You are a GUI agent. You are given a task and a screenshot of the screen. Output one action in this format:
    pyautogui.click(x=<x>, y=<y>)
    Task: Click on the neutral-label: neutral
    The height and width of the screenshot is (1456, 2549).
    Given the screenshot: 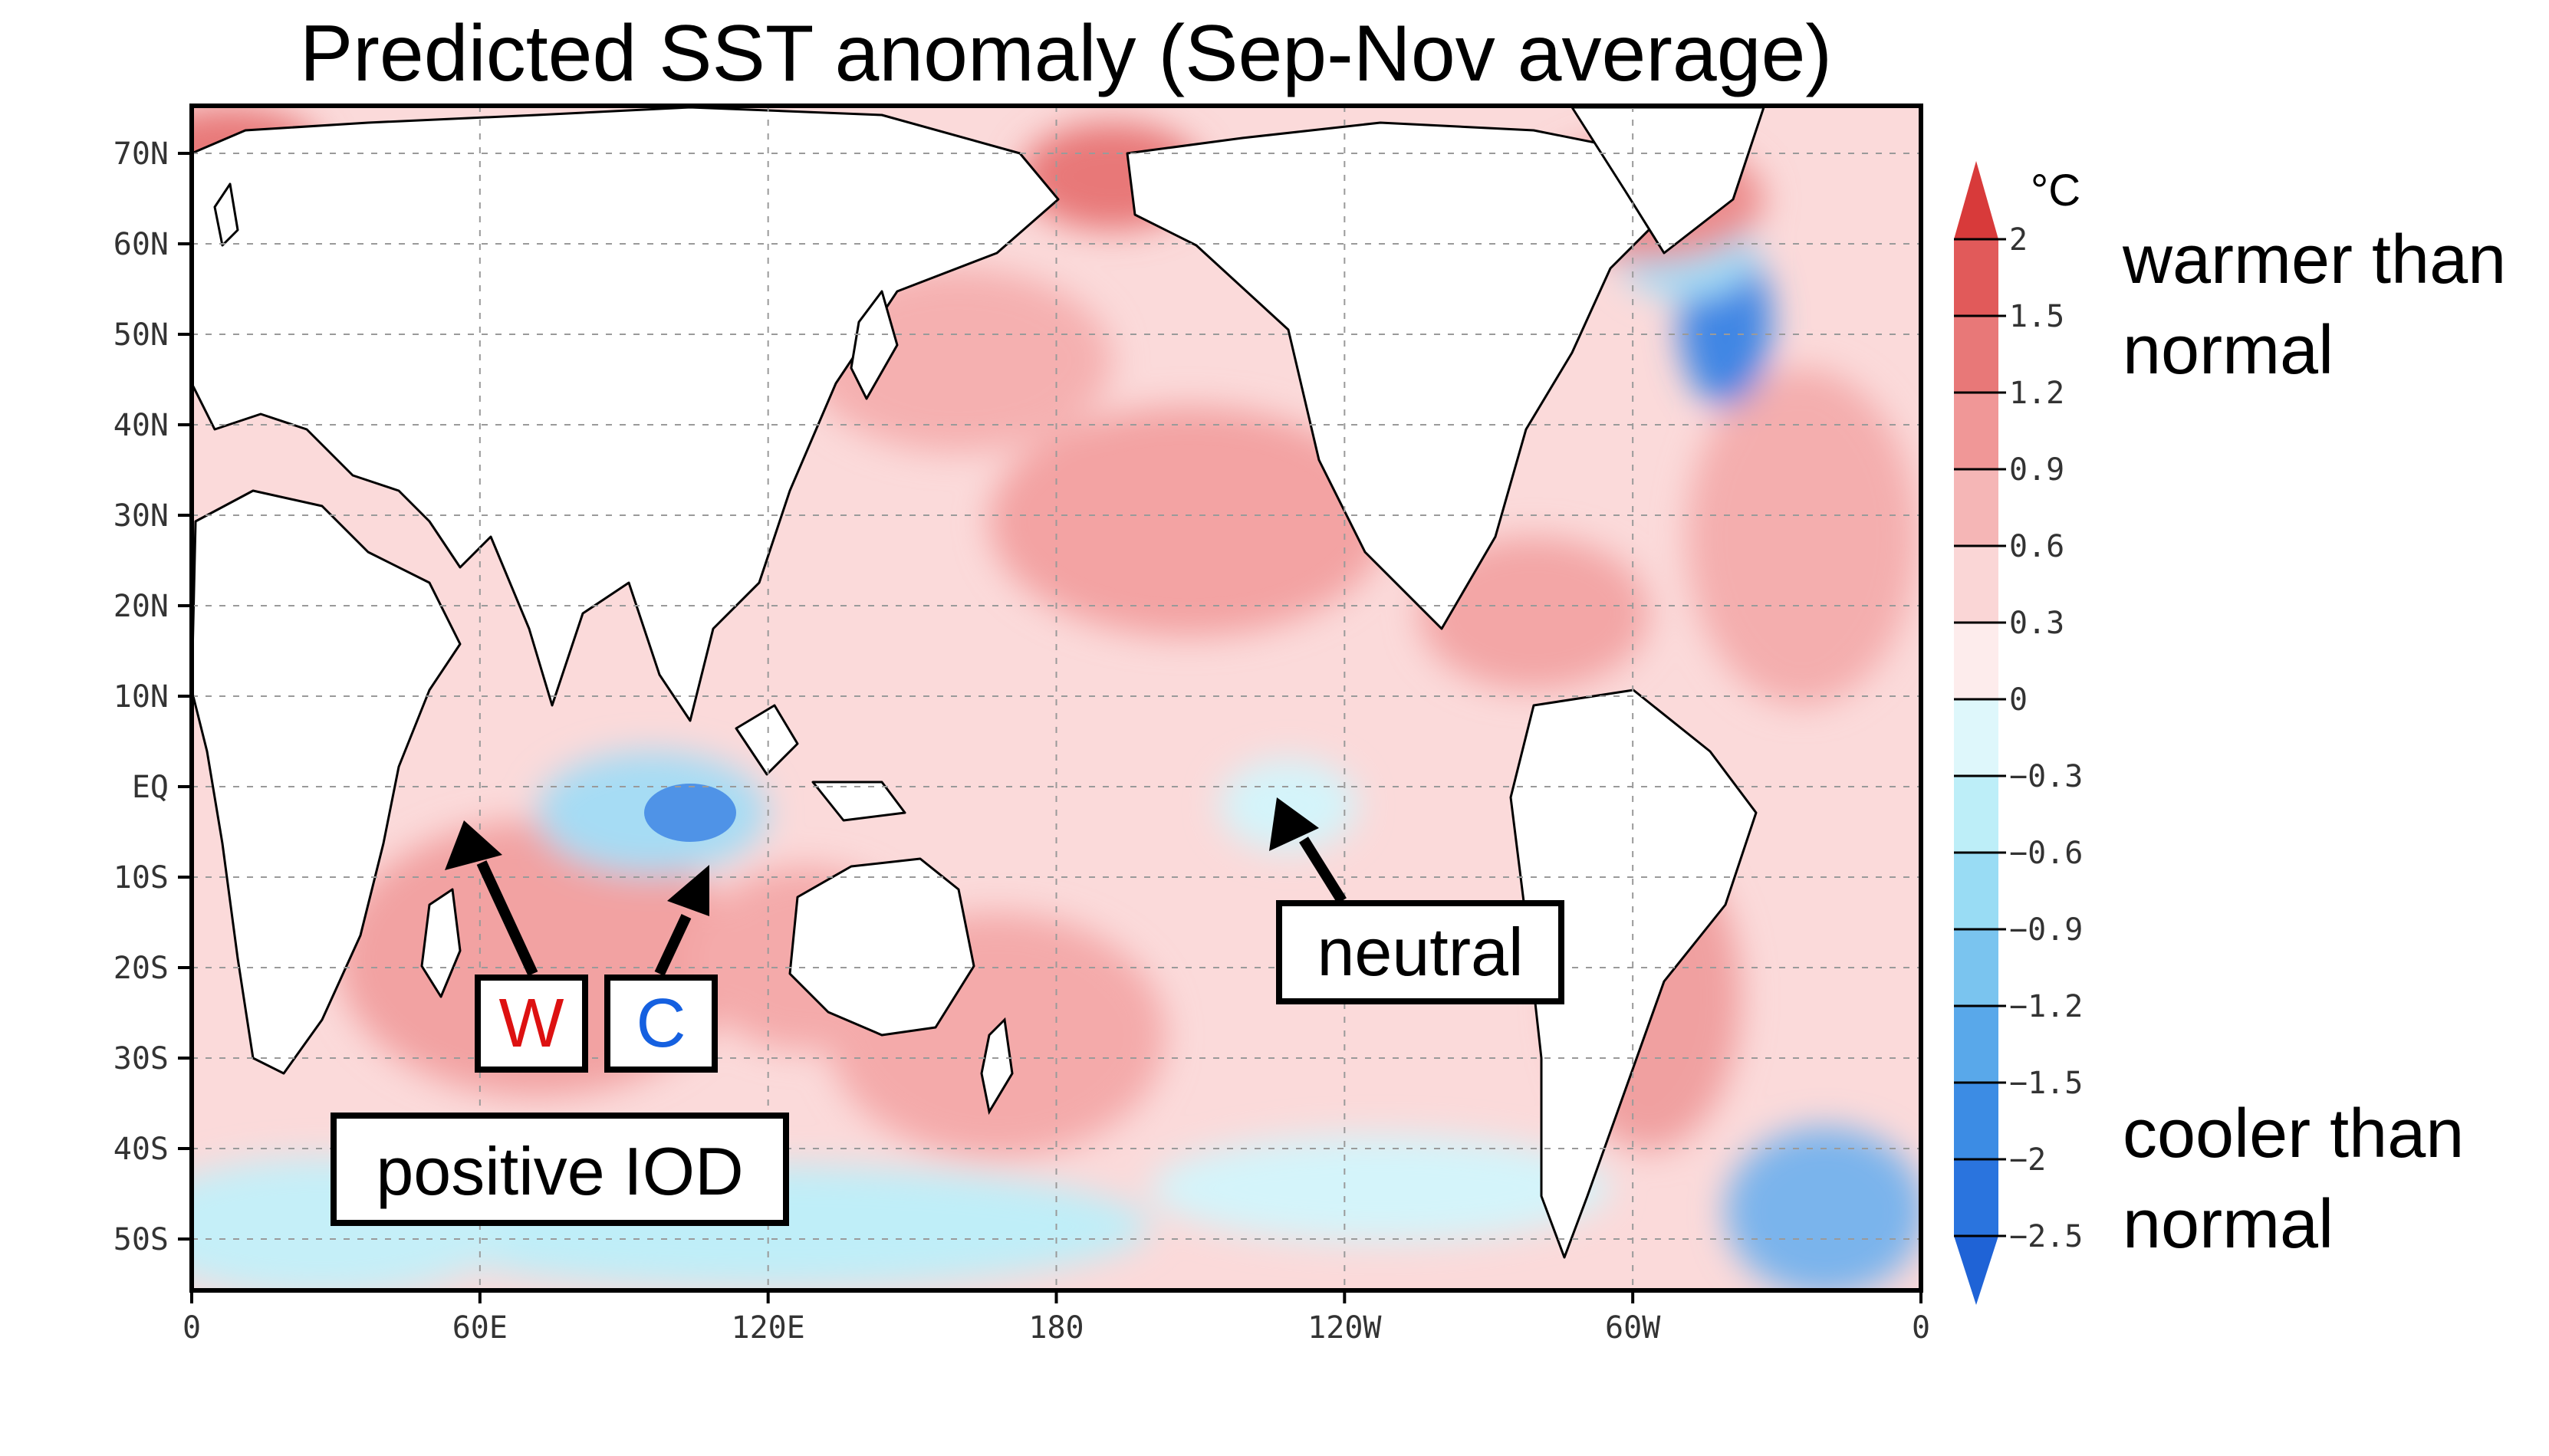 What is the action you would take?
    pyautogui.click(x=1420, y=952)
    